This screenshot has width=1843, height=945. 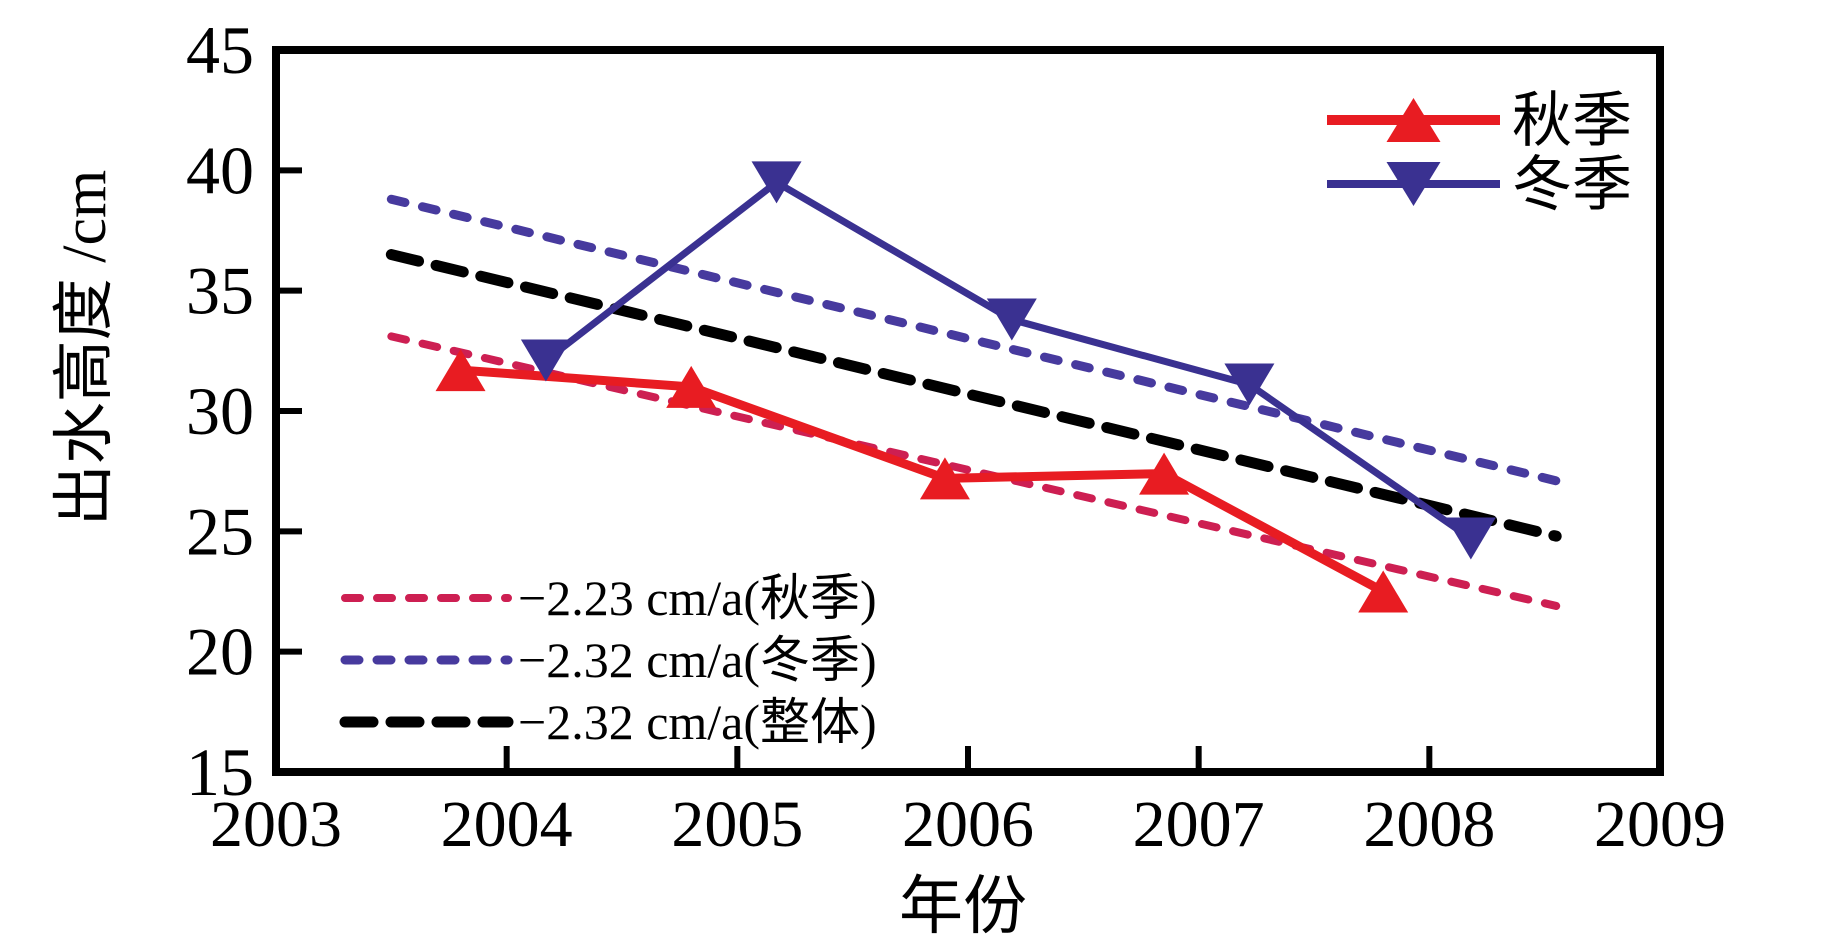 What do you see at coordinates (220, 652) in the screenshot?
I see `y-tick-label: 20` at bounding box center [220, 652].